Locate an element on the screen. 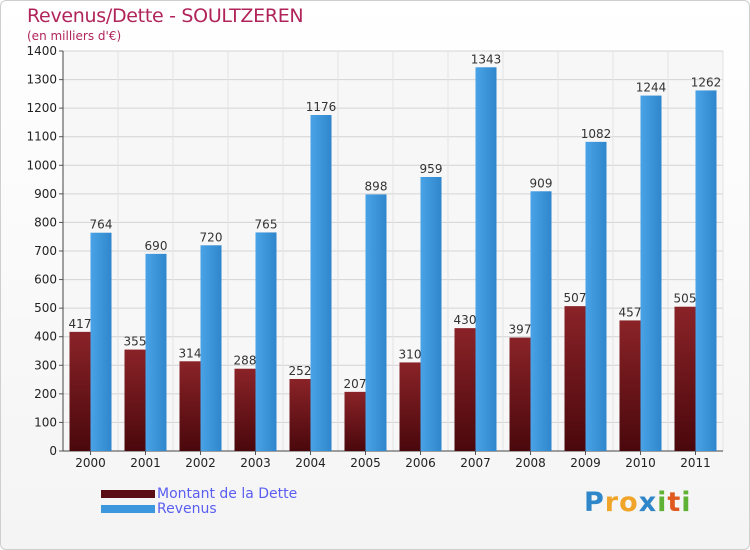 The height and width of the screenshot is (550, 750). y-tick-label: 1300 is located at coordinates (41, 80).